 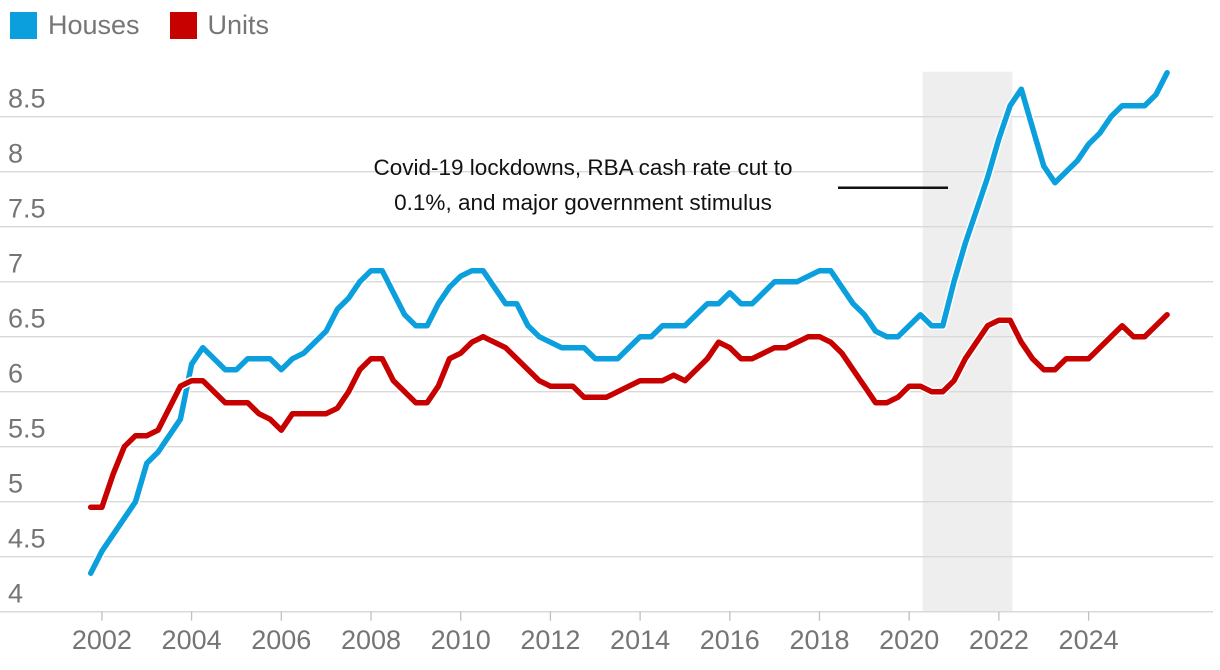 What do you see at coordinates (102, 640) in the screenshot?
I see `x-tick-label: 2002` at bounding box center [102, 640].